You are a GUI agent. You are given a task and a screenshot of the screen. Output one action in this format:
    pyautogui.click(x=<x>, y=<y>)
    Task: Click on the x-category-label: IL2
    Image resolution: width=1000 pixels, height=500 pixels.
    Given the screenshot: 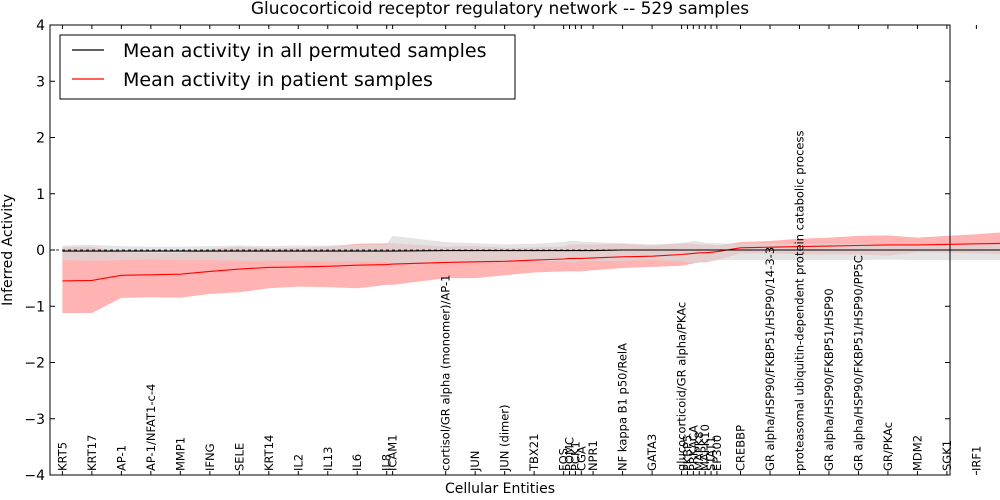 What is the action you would take?
    pyautogui.click(x=298, y=462)
    